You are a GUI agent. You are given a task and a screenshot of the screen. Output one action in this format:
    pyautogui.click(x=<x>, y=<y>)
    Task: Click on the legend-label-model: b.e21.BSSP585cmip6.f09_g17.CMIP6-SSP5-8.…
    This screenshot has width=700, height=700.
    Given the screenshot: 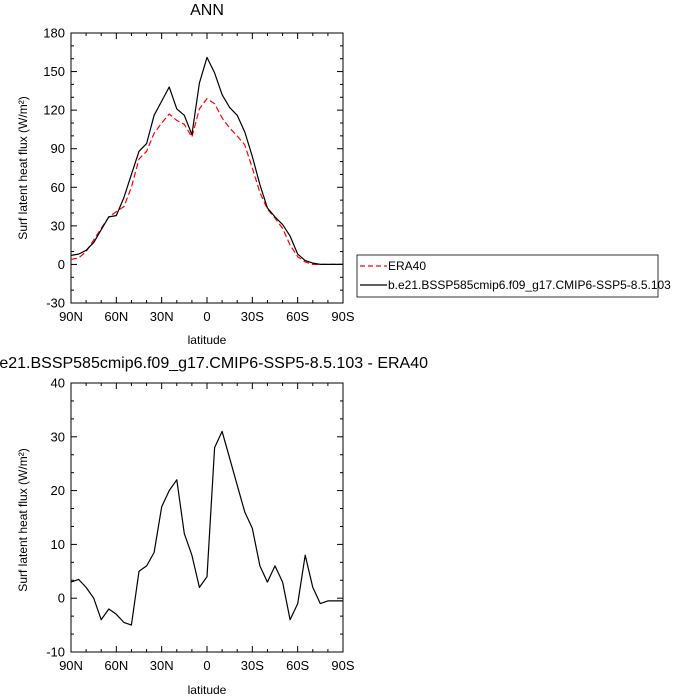 What is the action you would take?
    pyautogui.click(x=529, y=285)
    